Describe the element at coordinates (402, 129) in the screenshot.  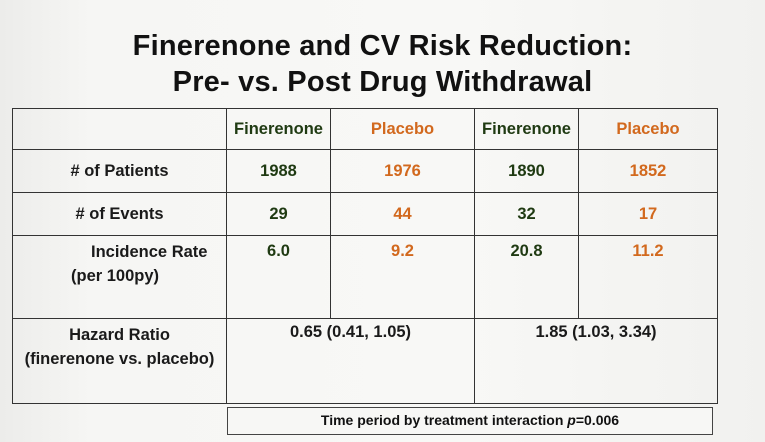
I see `header-placebo-pre: Placebo` at that location.